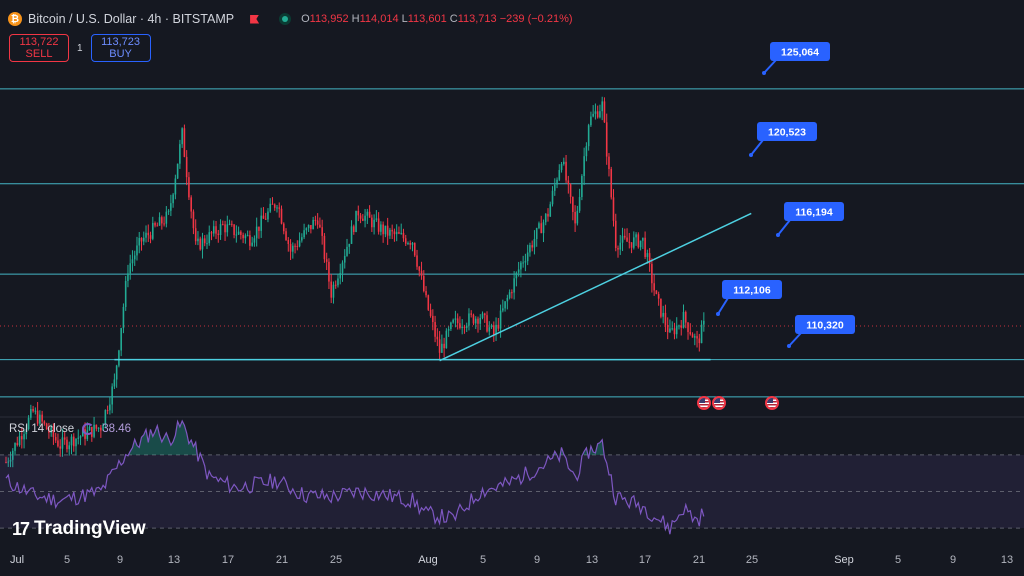 The width and height of the screenshot is (1024, 576). Describe the element at coordinates (752, 560) in the screenshot. I see `time-axis-tick: 25` at that location.